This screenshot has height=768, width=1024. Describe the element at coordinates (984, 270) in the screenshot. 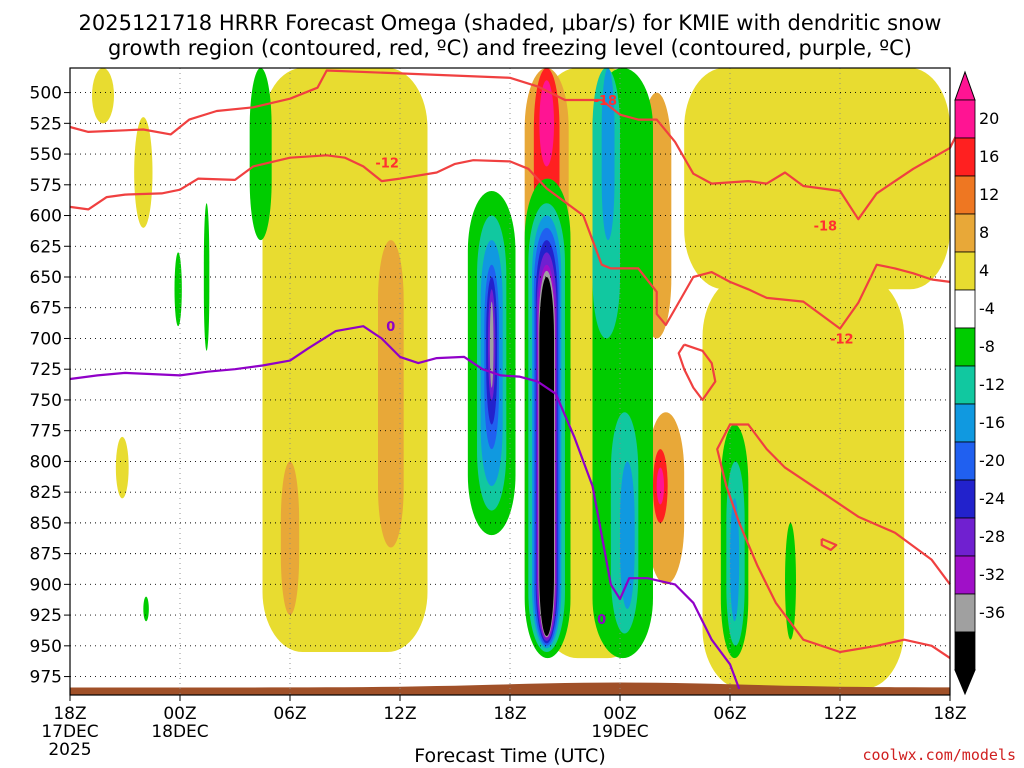

I see `colorbar-label-4: 4` at that location.